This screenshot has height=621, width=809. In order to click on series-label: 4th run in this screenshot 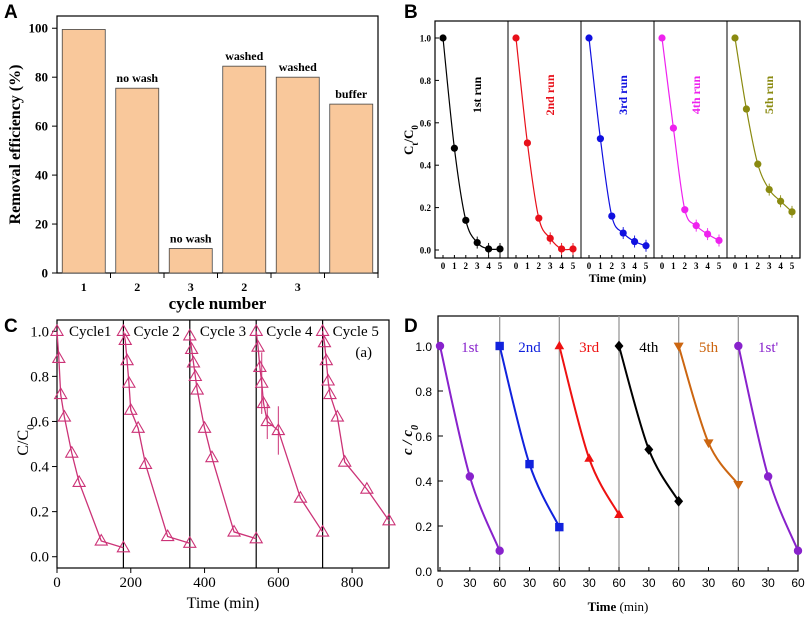, I will do `click(696, 95)`.